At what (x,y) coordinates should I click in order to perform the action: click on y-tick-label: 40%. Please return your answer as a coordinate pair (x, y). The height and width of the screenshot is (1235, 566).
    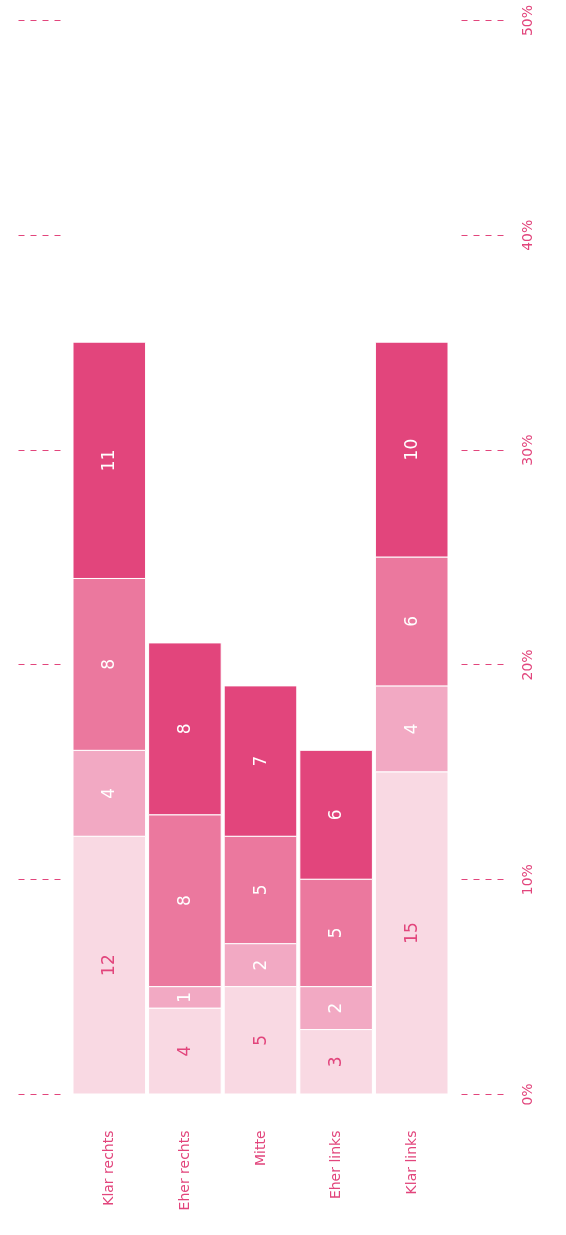
    Looking at the image, I should click on (526, 235).